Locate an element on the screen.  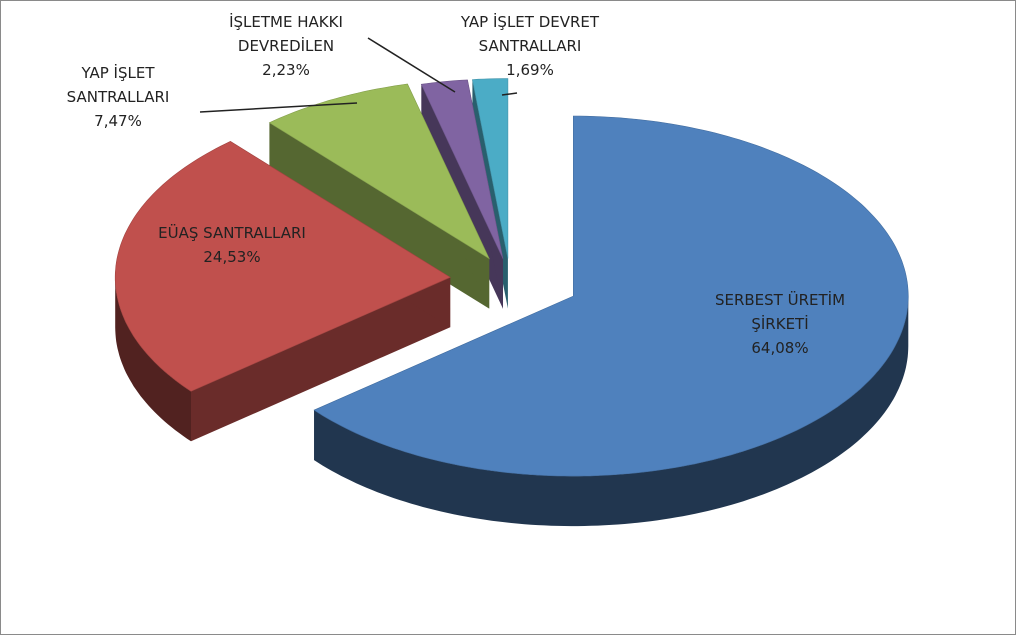
category-label: YAP İŞLET SANTRALLARI is located at coordinates (118, 84).